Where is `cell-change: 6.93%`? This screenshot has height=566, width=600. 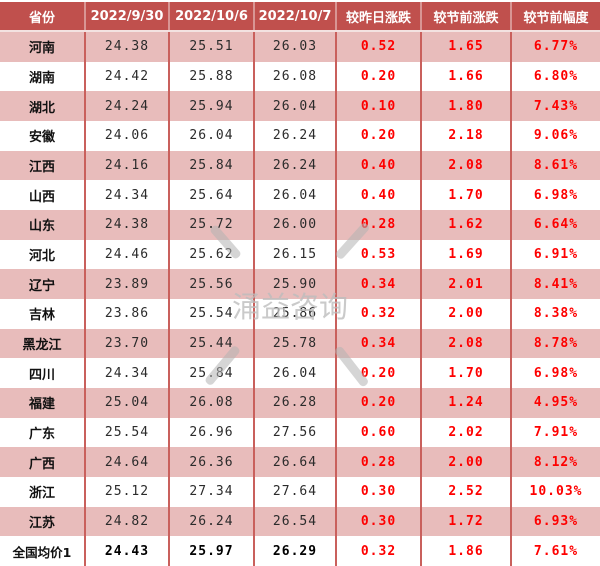
cell-change: 6.93% is located at coordinates (556, 522).